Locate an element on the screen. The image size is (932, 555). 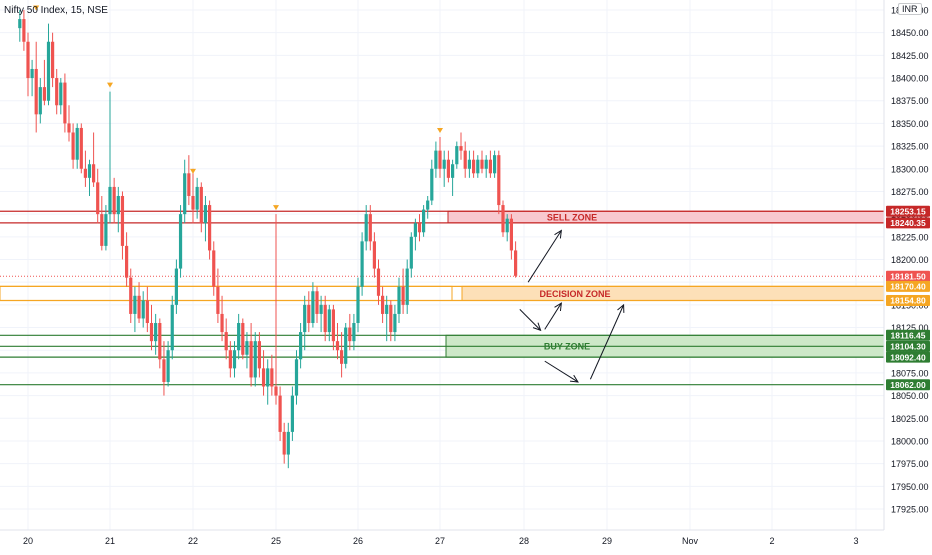
sell-zone-box is located at coordinates (666, 217).